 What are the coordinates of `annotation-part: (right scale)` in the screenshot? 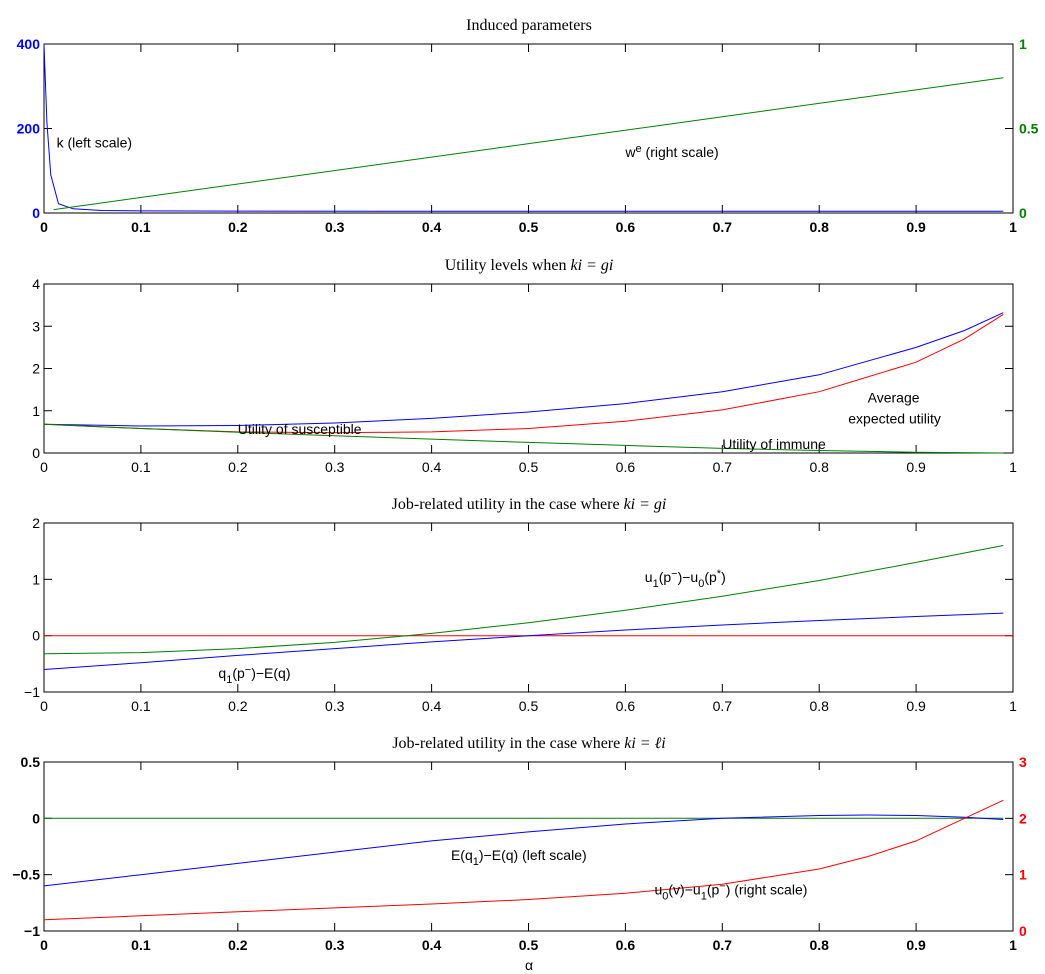 It's located at (680, 152).